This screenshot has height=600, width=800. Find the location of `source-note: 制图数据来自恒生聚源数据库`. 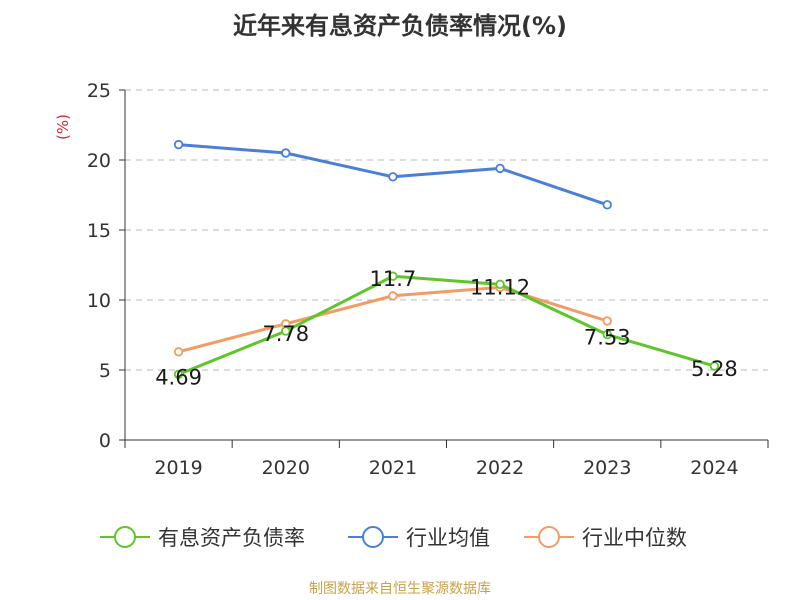

source-note: 制图数据来自恒生聚源数据库 is located at coordinates (400, 589).